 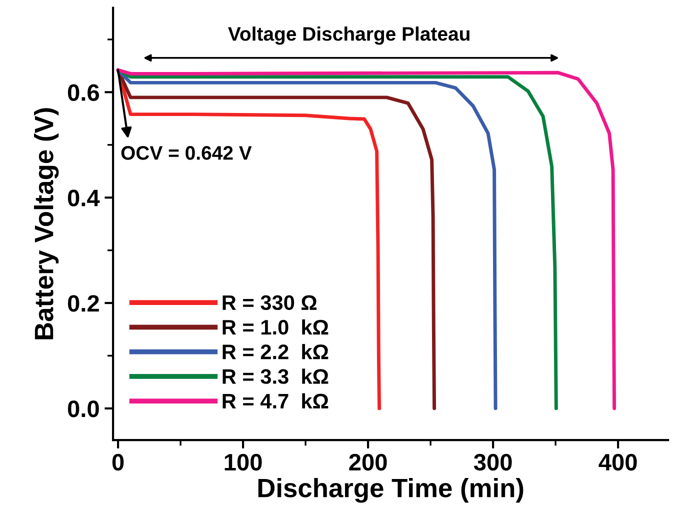 What do you see at coordinates (275, 376) in the screenshot?
I see `legend-label: R = 3.3 kΩ` at bounding box center [275, 376].